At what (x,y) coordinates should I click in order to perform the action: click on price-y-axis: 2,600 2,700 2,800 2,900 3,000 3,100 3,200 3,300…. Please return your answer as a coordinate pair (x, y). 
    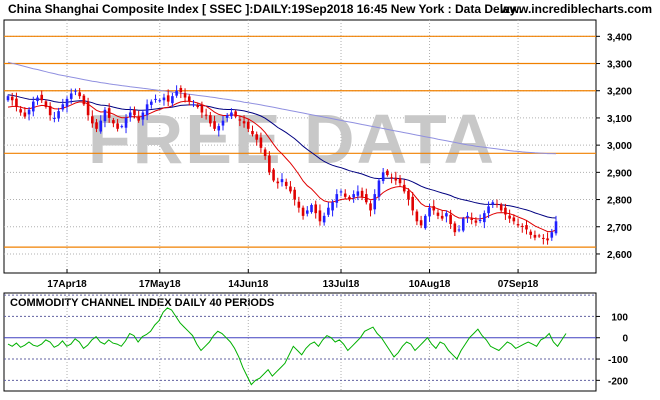
    Looking at the image, I should click on (614, 146).